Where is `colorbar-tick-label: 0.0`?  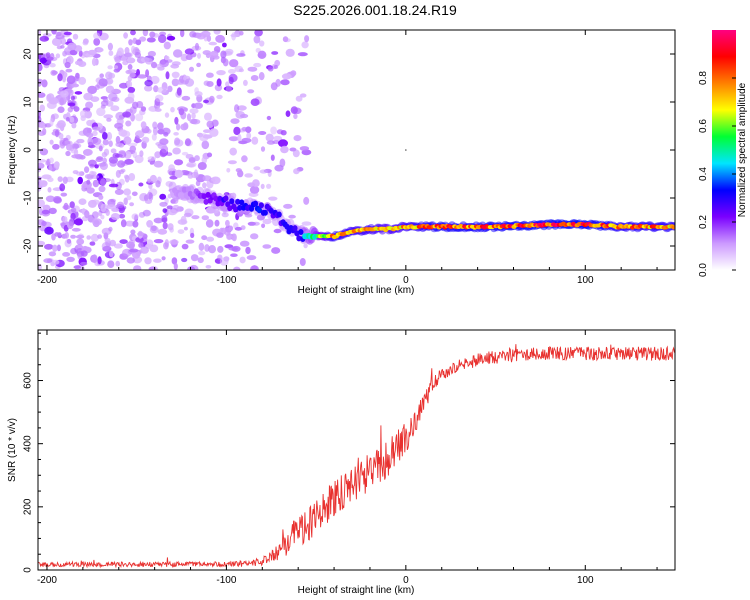 colorbar-tick-label: 0.0 is located at coordinates (703, 270).